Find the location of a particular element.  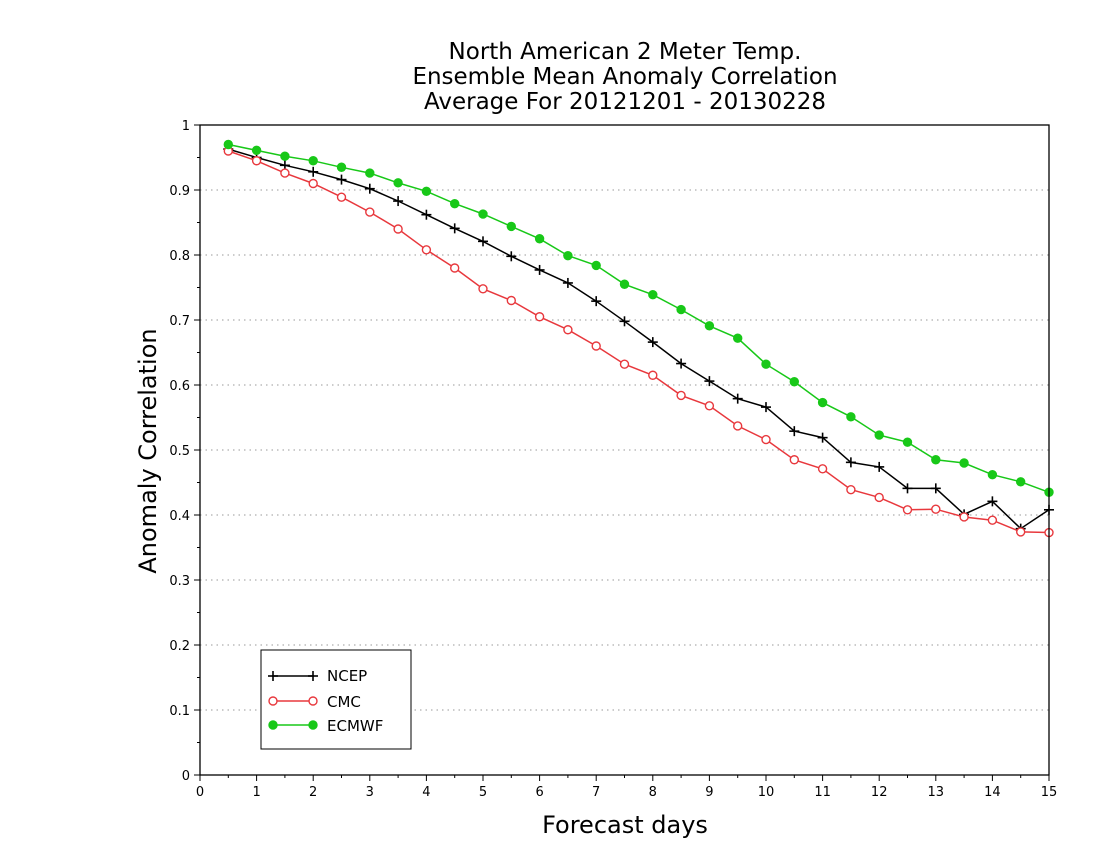

chart-title-line-2: Ensemble Mean Anomaly Correlation is located at coordinates (624, 77).